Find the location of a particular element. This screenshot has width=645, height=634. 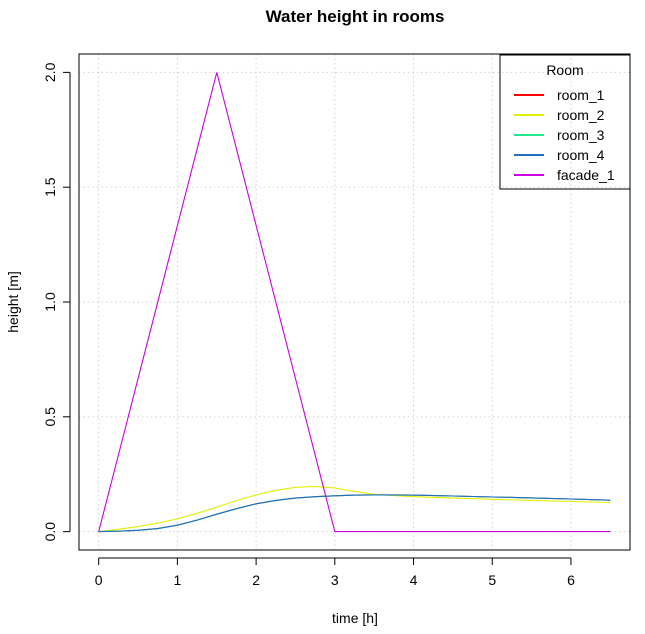

legend-label-facade_1: facade_1 is located at coordinates (586, 175).